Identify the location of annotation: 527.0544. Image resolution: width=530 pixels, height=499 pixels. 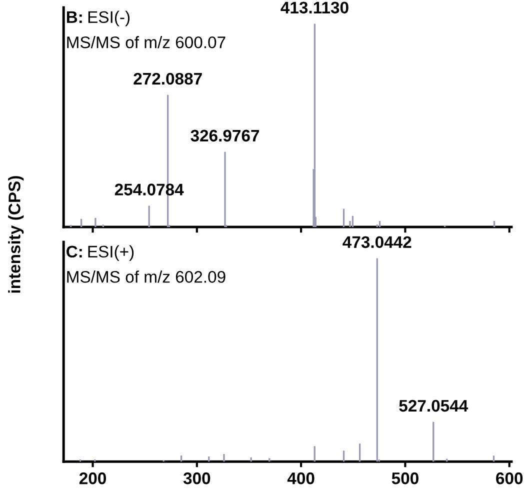
(433, 406).